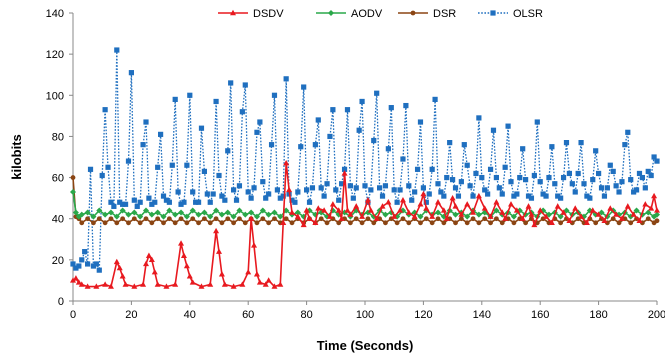  What do you see at coordinates (349, 14) in the screenshot?
I see `legend-item-aodv: AODV` at bounding box center [349, 14].